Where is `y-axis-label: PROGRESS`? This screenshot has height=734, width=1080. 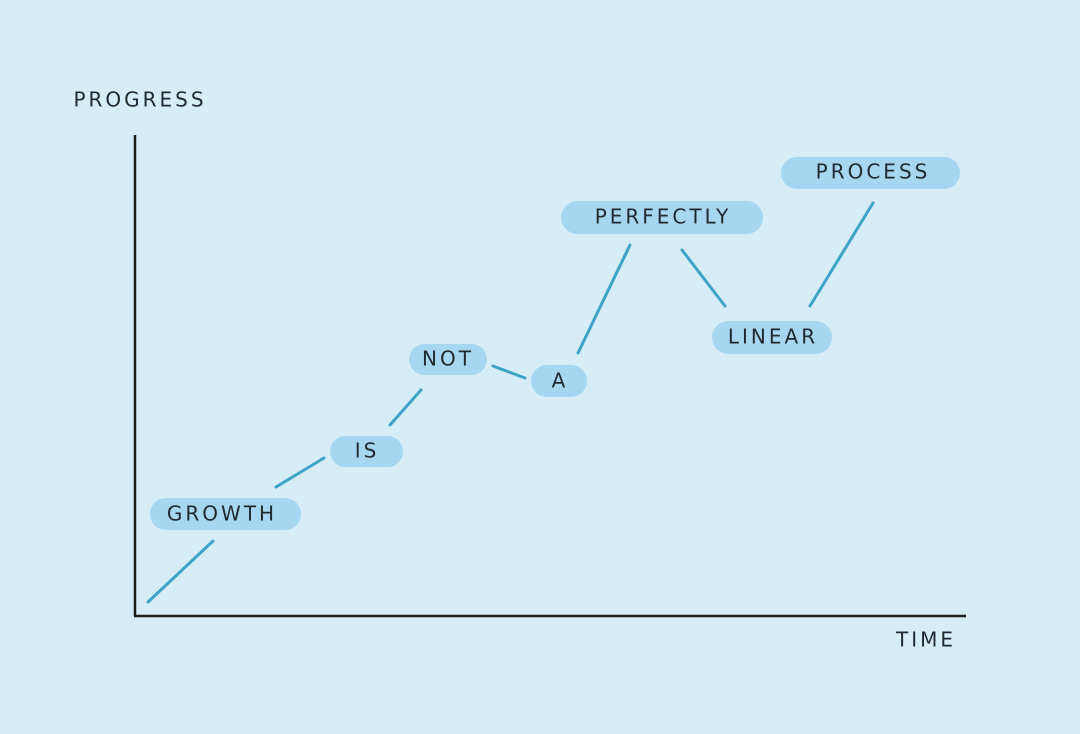 y-axis-label: PROGRESS is located at coordinates (139, 100).